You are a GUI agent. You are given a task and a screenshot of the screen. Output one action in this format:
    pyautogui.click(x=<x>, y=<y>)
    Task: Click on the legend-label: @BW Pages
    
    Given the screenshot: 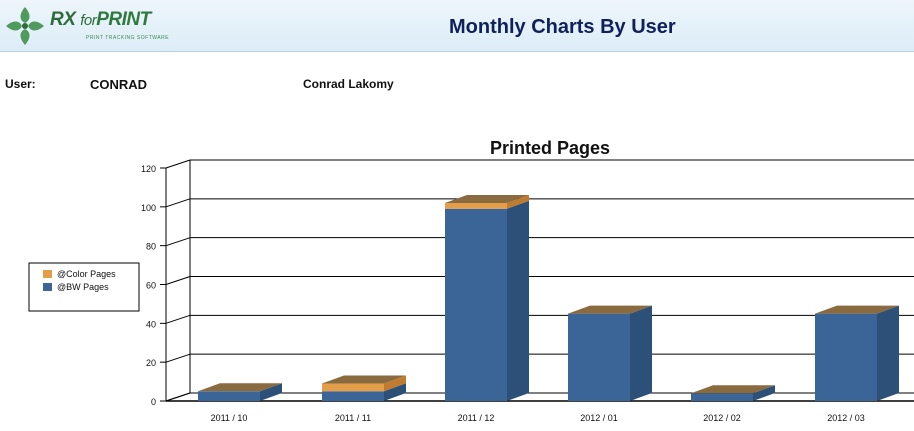 What is the action you would take?
    pyautogui.click(x=83, y=287)
    